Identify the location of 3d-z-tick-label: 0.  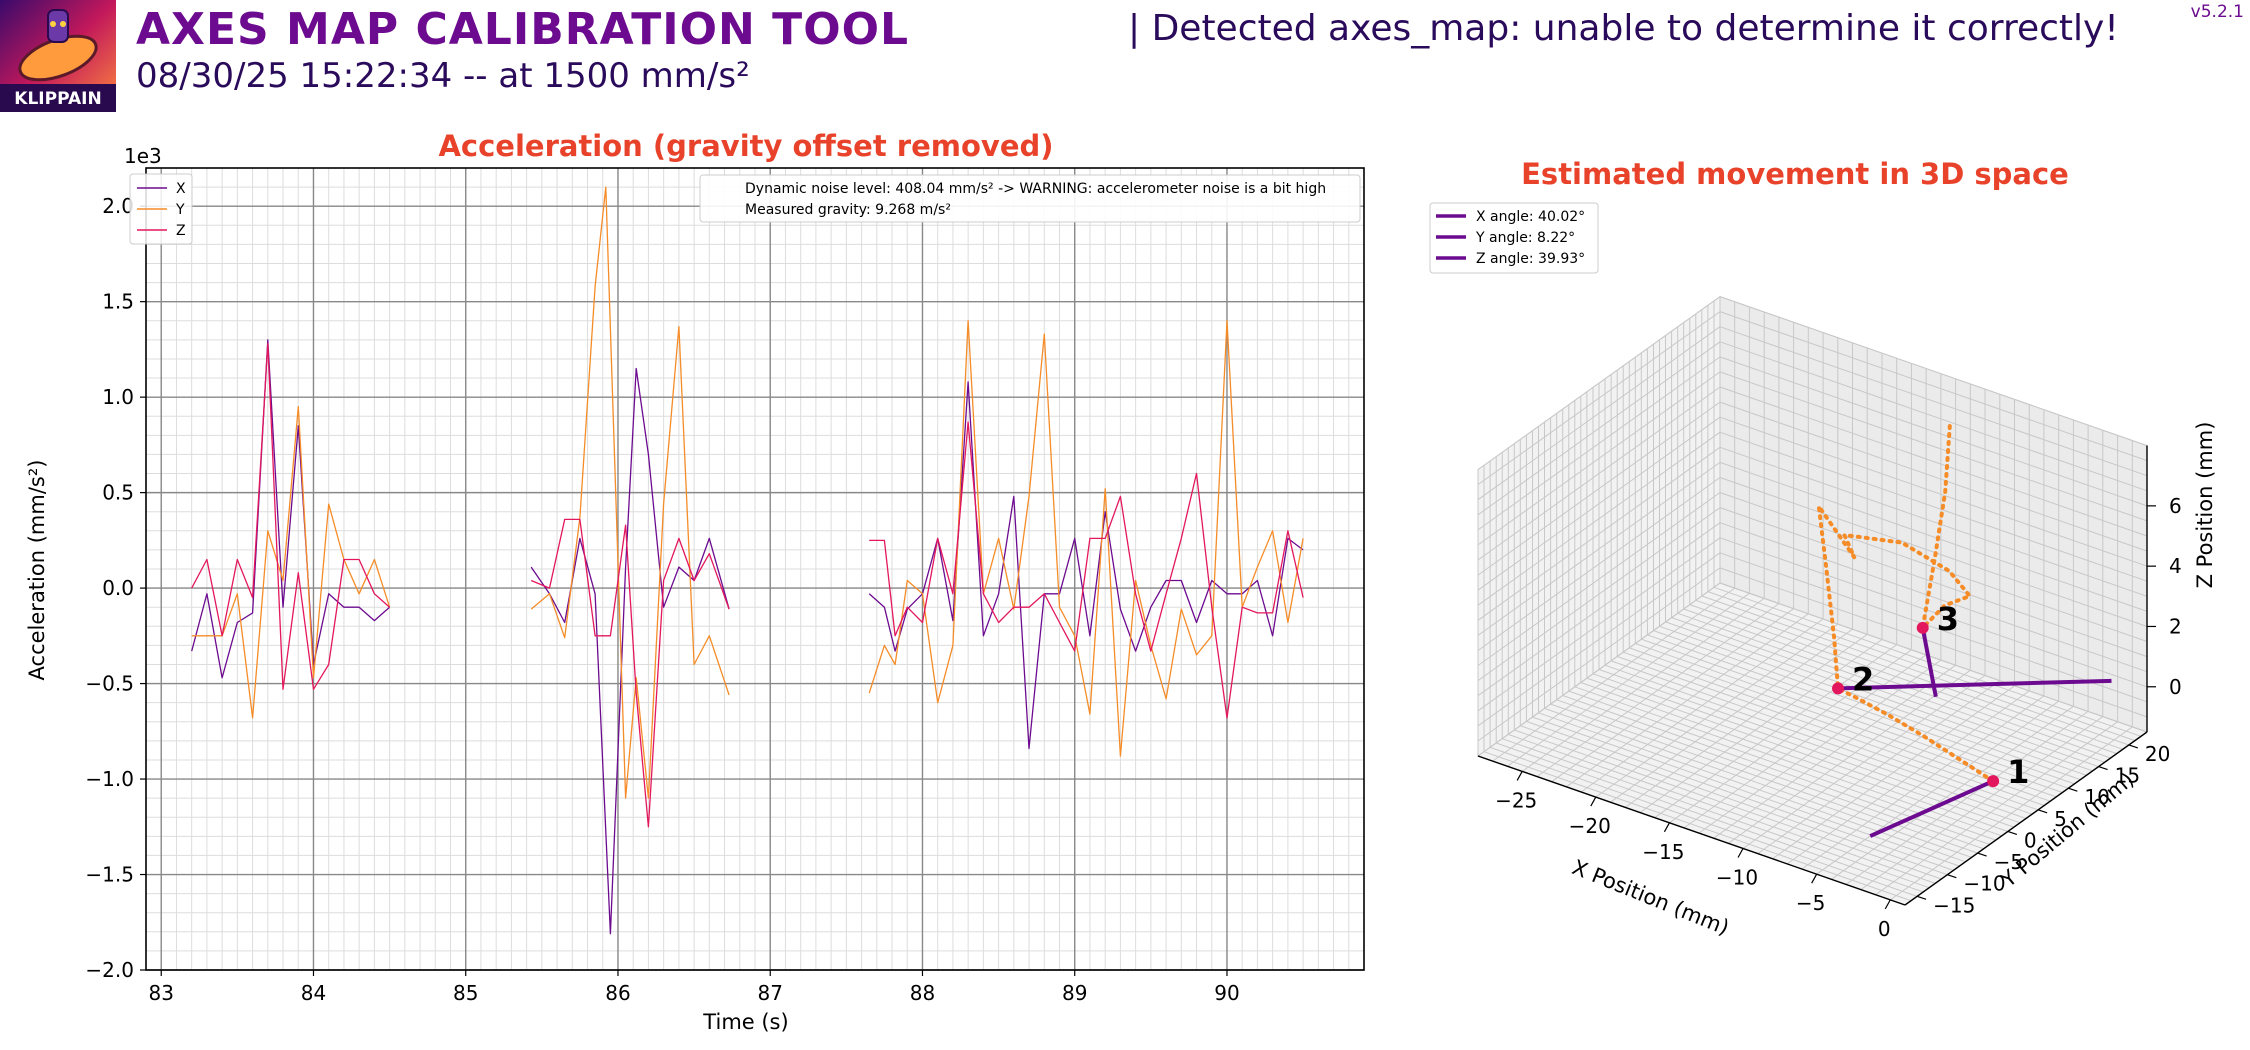
(2175, 687).